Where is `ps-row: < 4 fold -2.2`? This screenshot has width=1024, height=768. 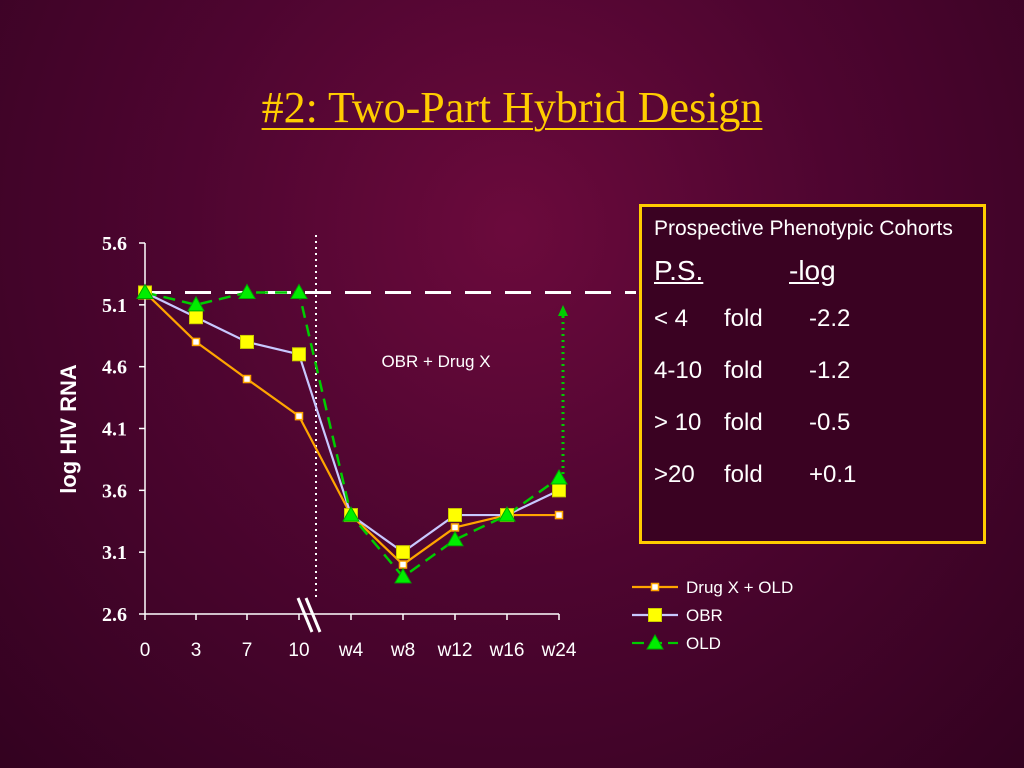 ps-row: < 4 fold -2.2 is located at coordinates (812, 317).